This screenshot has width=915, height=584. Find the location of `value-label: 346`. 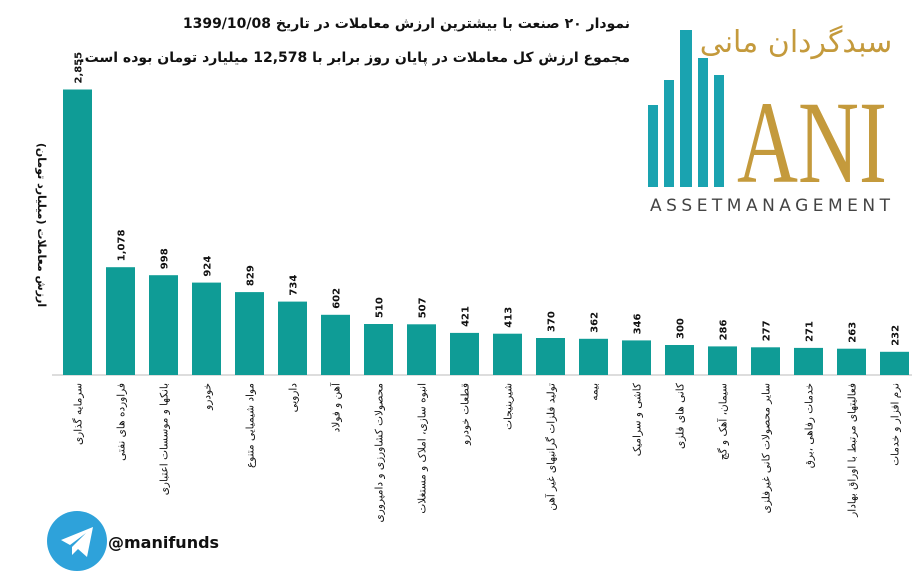

value-label: 346 is located at coordinates (638, 323).